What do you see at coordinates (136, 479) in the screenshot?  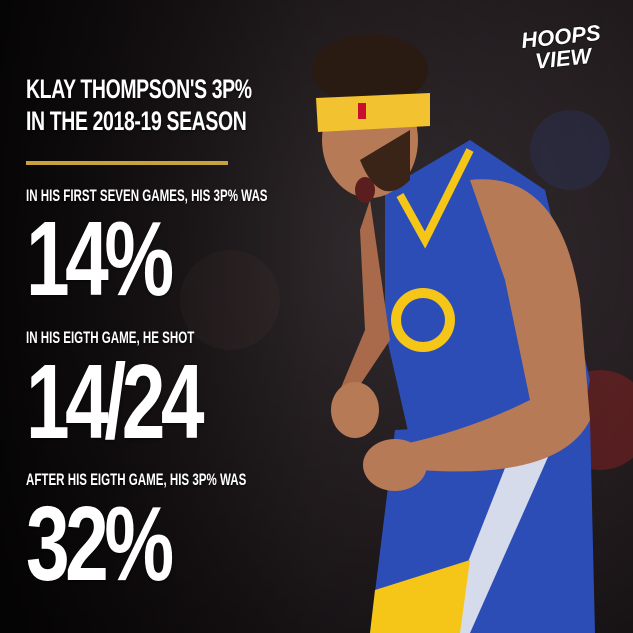 I see `stat-label-after-eighth: AFTER HIS EIGTH GAME, HIS 3P% WAS` at bounding box center [136, 479].